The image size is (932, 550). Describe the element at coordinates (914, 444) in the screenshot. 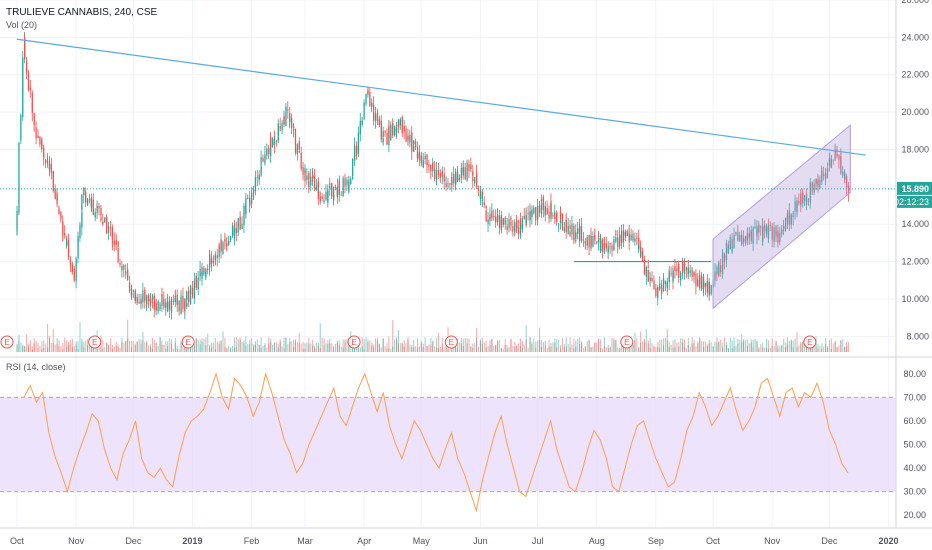

I see `rsi-axis: 20.00 30.00 40.00 50.00 60.00 70.00 80.00` at that location.